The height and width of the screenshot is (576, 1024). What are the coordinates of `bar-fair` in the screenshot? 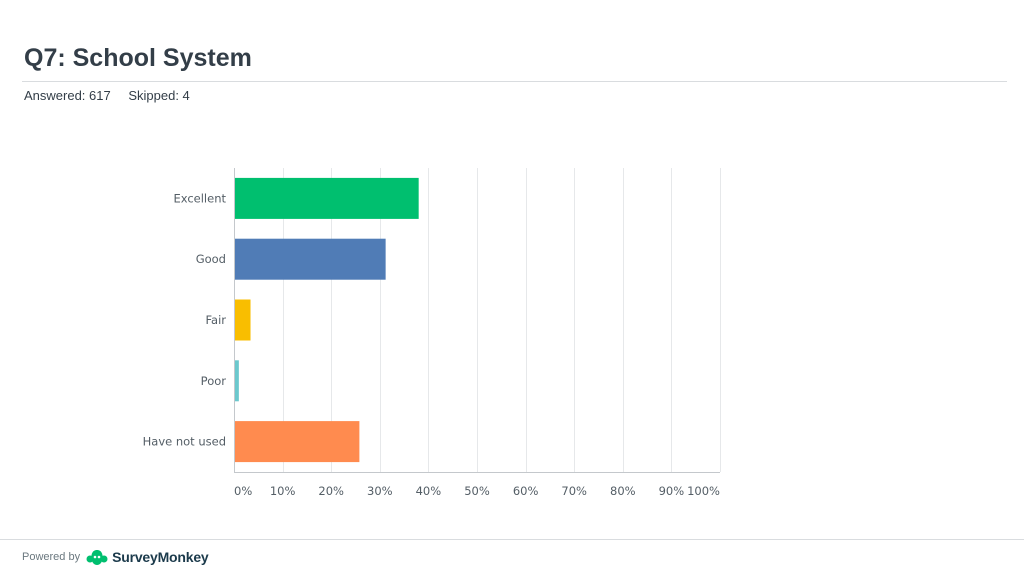 It's located at (242, 320).